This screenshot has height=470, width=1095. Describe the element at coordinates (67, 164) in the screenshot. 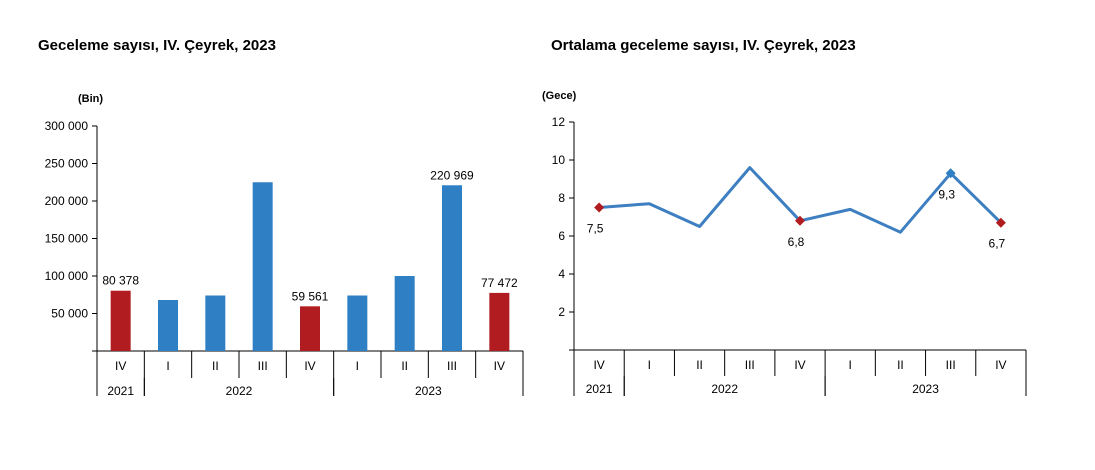

I see `bar-chart-y-tick-label: 250 000` at that location.